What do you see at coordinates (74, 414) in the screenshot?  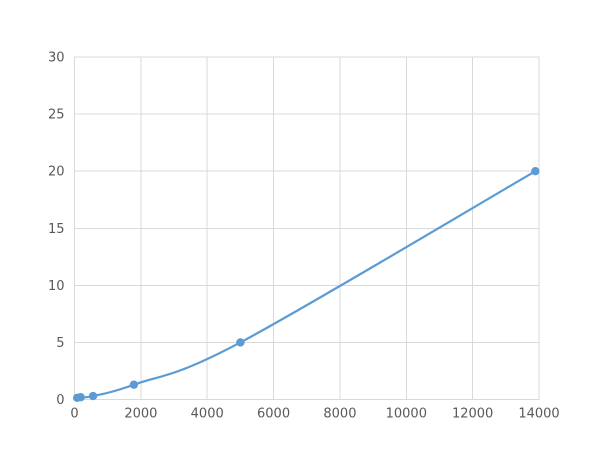 I see `x-tick-label: 0` at bounding box center [74, 414].